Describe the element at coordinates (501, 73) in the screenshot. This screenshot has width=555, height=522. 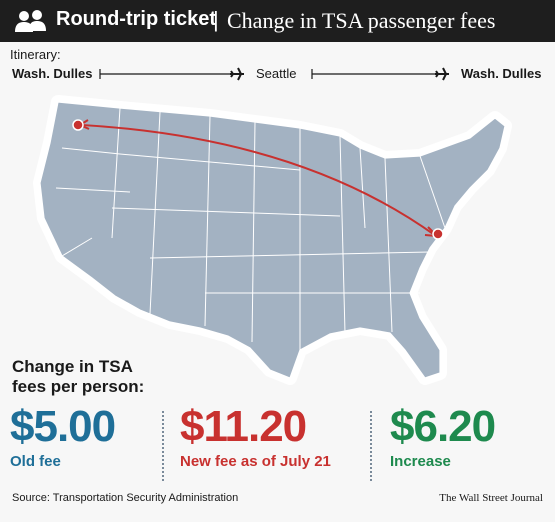
I see `city-destination: Wash. Dulles` at that location.